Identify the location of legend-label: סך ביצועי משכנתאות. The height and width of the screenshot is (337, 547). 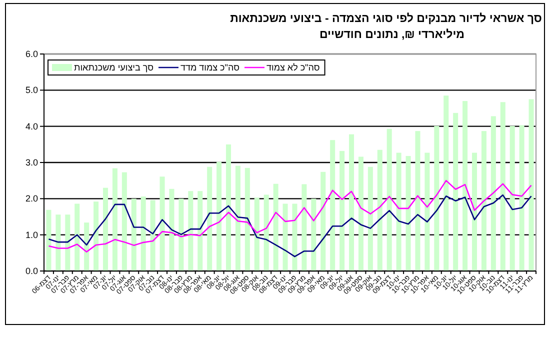
(114, 67).